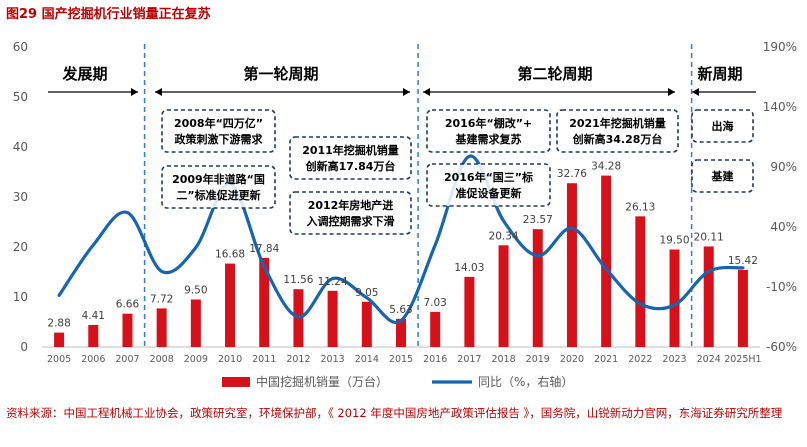  What do you see at coordinates (780, 107) in the screenshot?
I see `y-right-tick-label: 140%` at bounding box center [780, 107].